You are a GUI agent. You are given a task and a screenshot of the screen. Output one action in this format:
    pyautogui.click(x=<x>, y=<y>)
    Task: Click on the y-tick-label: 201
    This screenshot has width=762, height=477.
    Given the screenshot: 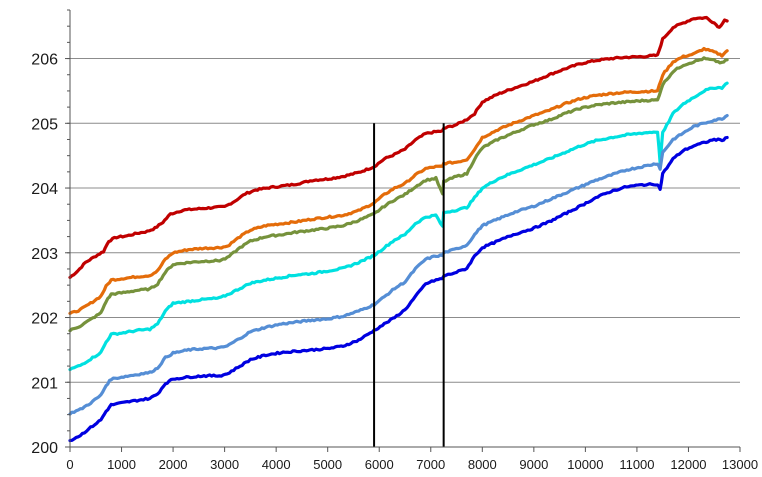 What is the action you would take?
    pyautogui.click(x=44, y=383)
    